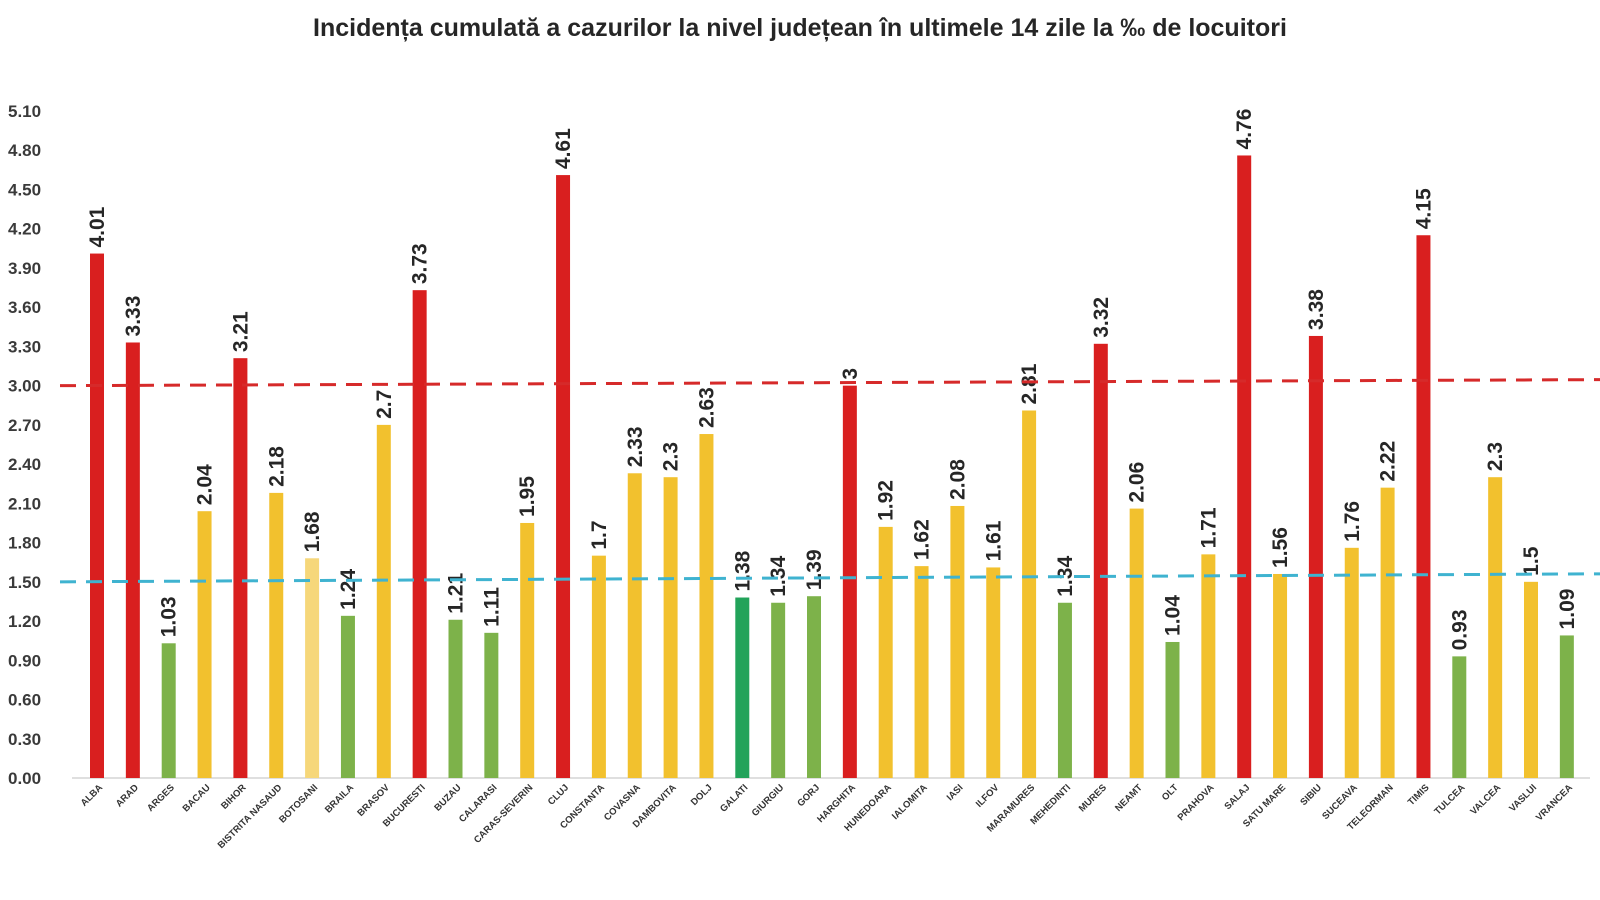  I want to click on bar-satu-mare, so click(1280, 675).